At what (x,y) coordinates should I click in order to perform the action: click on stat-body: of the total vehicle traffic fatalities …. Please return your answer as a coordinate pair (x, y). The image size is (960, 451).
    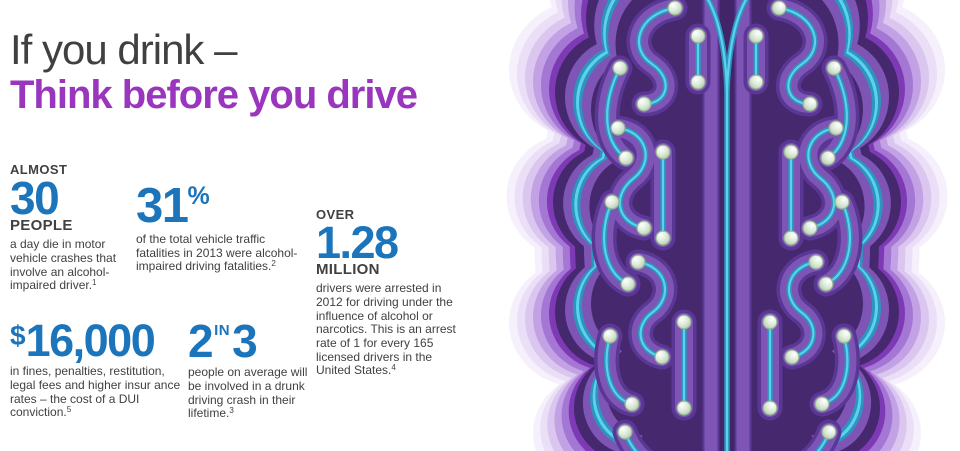
    Looking at the image, I should click on (217, 253).